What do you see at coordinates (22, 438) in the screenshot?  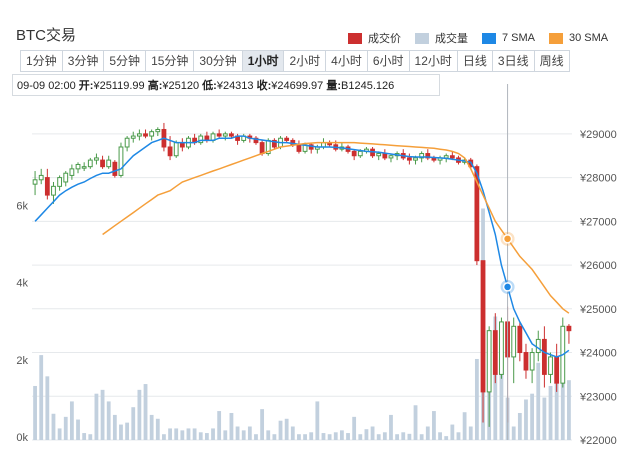 I see `volume-tick-label: 0k` at bounding box center [22, 438].